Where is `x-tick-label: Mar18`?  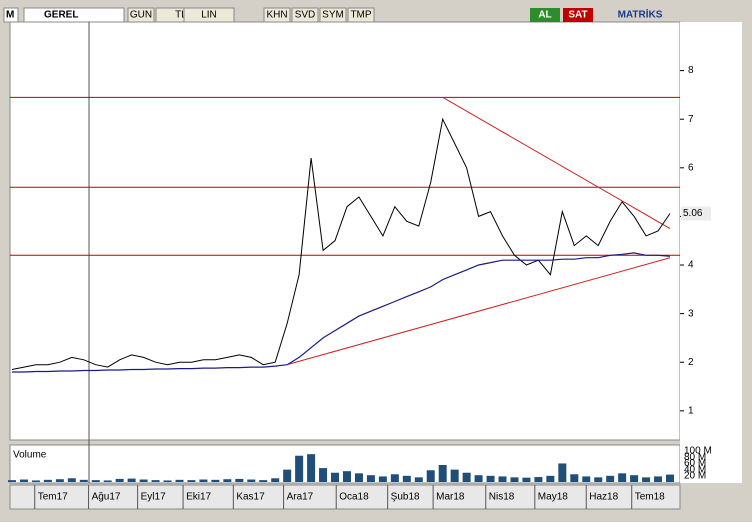
x-tick-label: Mar18 is located at coordinates (450, 497).